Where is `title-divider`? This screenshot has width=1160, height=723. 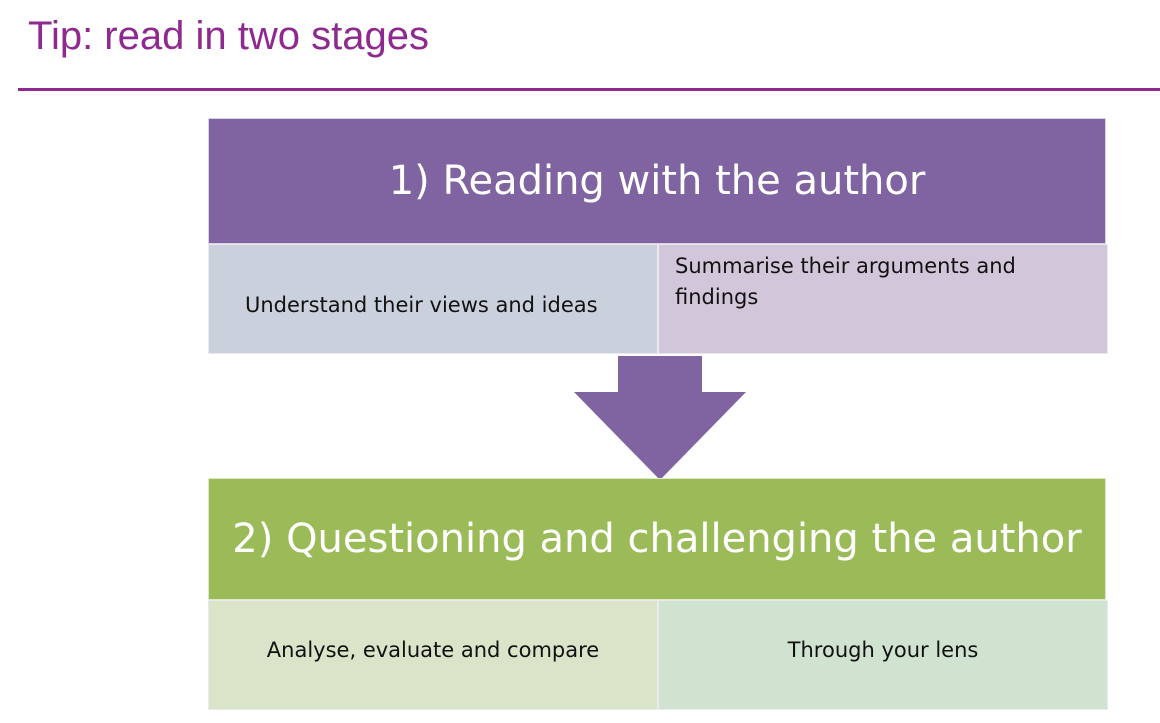
title-divider is located at coordinates (589, 89).